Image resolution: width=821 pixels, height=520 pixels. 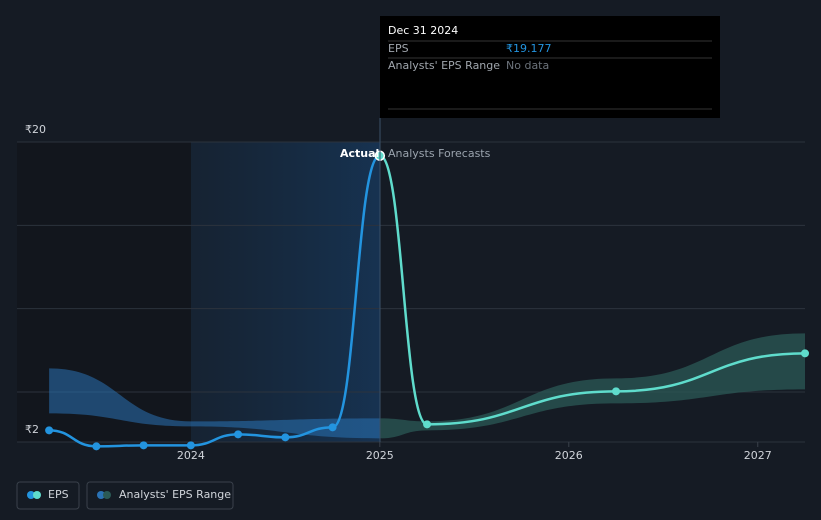 I want to click on x-tick-label: 2024, so click(x=191, y=455).